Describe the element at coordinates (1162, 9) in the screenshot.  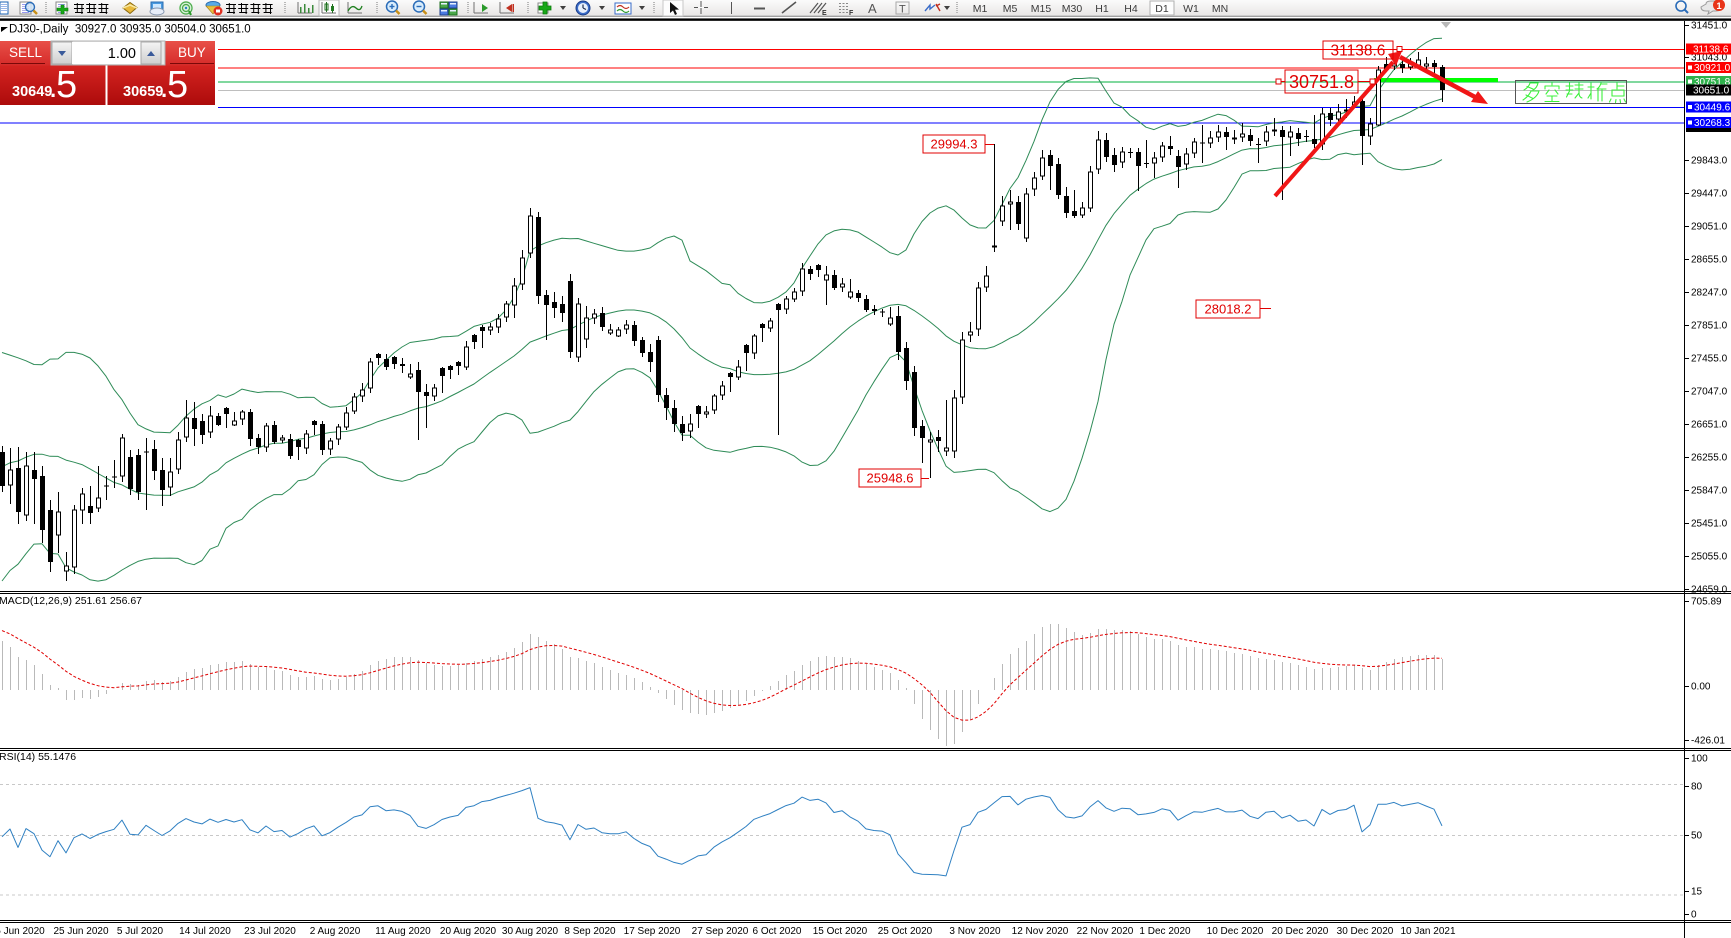
I see `svg-text: D1` at that location.